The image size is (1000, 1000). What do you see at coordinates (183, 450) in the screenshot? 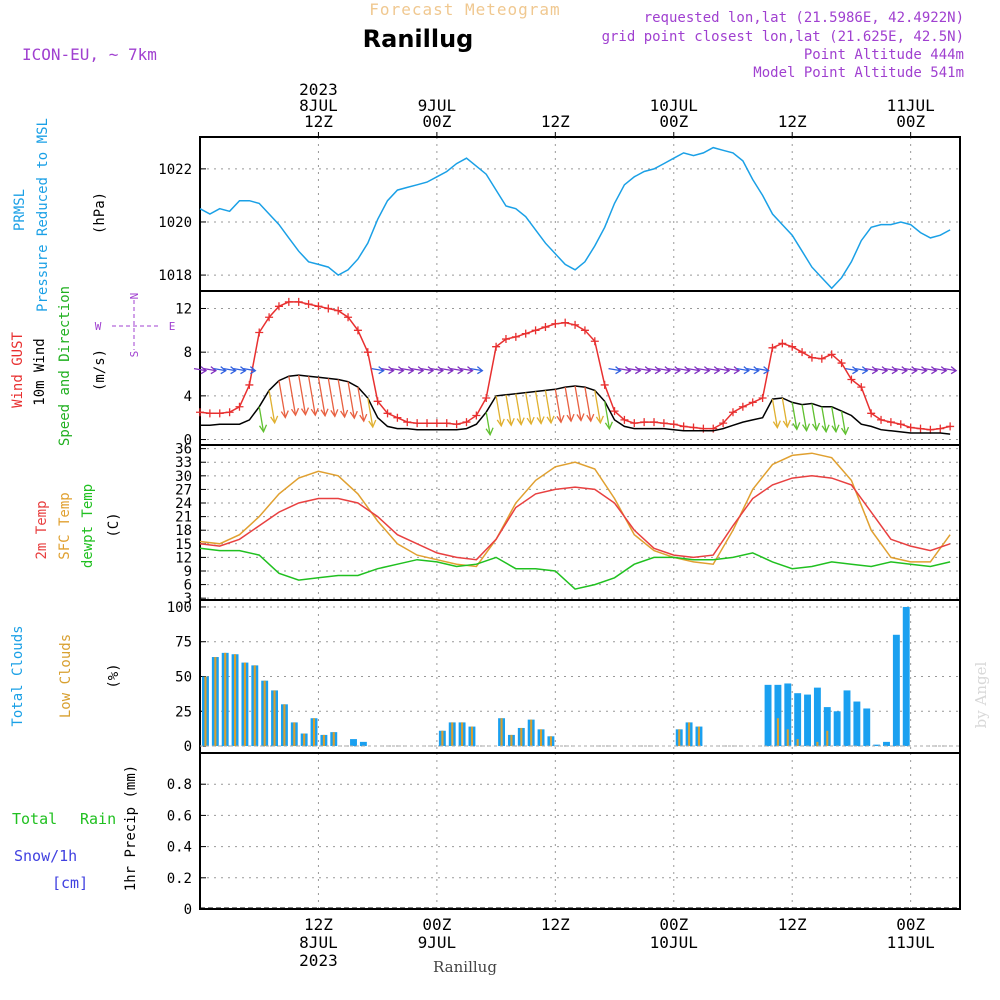
I see `y-tick-label: 36` at bounding box center [183, 450].